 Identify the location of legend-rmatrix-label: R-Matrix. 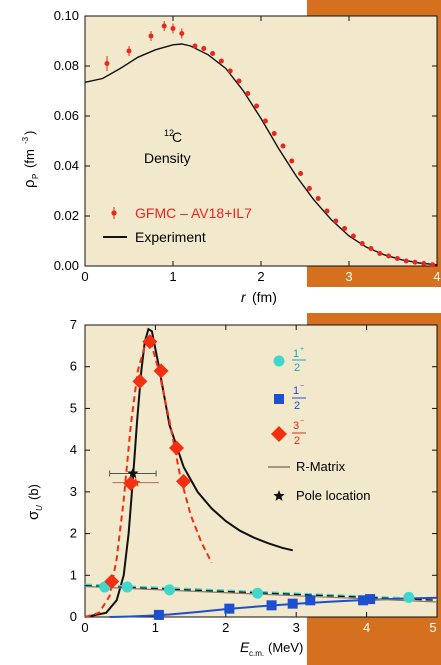
(321, 466).